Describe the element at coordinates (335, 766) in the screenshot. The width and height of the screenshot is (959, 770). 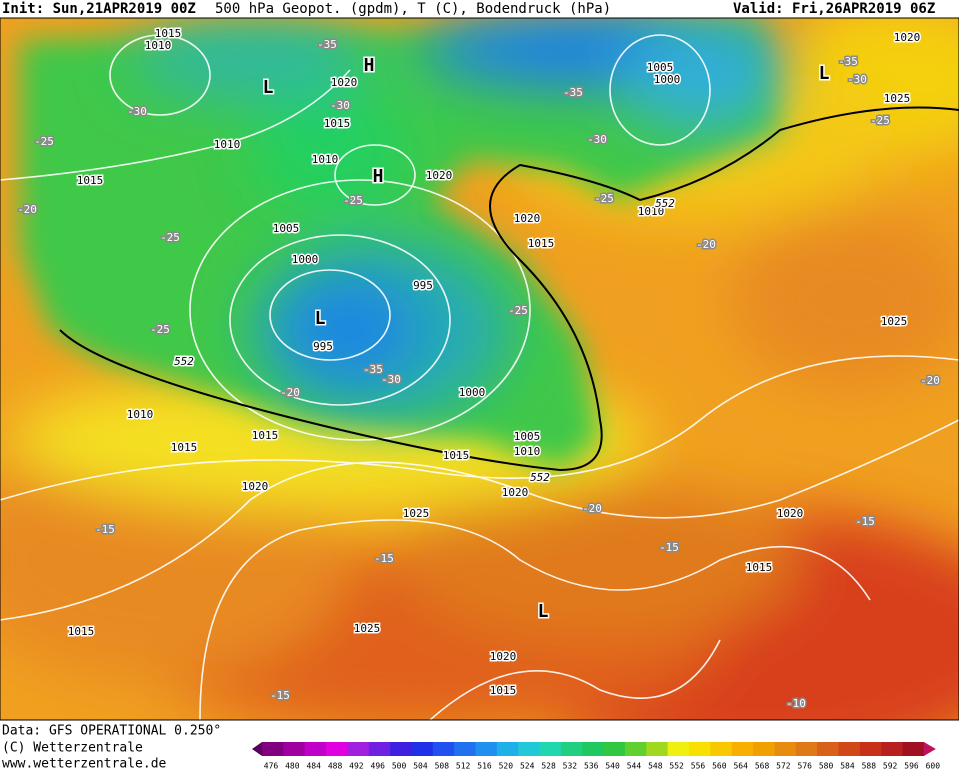
I see `colorbar-label: 488` at that location.